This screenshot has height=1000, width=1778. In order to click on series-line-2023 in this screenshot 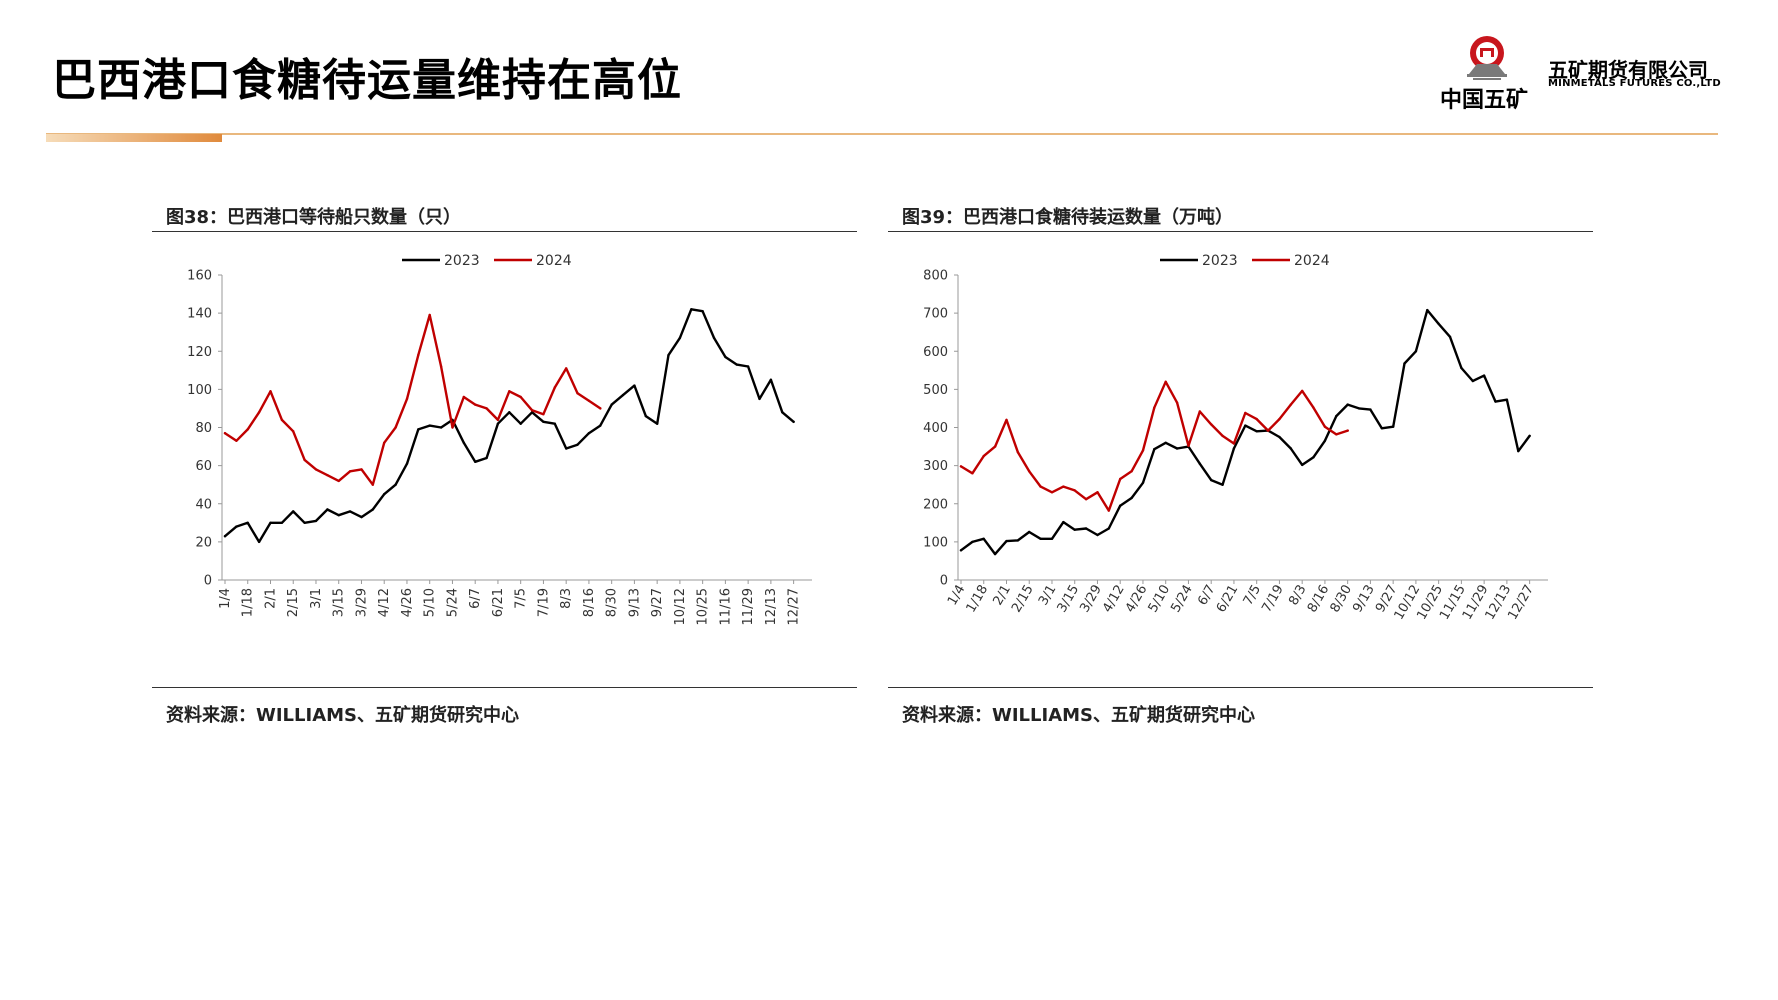, I will do `click(1245, 432)`.